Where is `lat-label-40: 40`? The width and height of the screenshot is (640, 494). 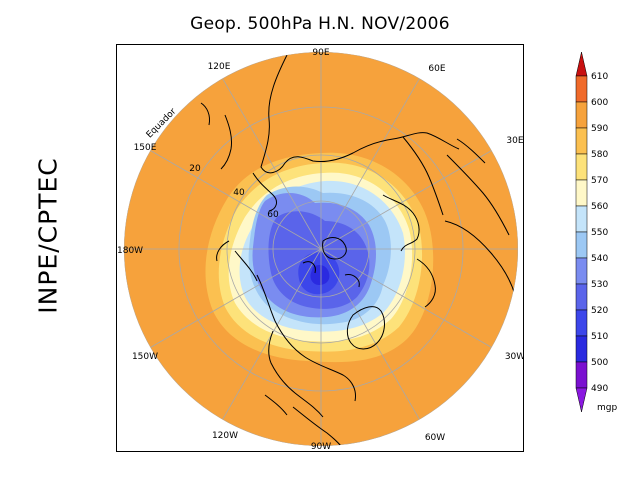 lat-label-40: 40 is located at coordinates (239, 193).